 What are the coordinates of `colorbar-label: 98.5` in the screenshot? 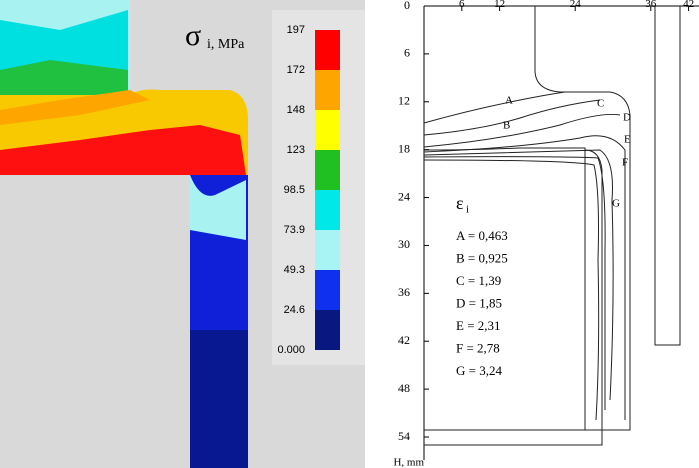 It's located at (294, 190).